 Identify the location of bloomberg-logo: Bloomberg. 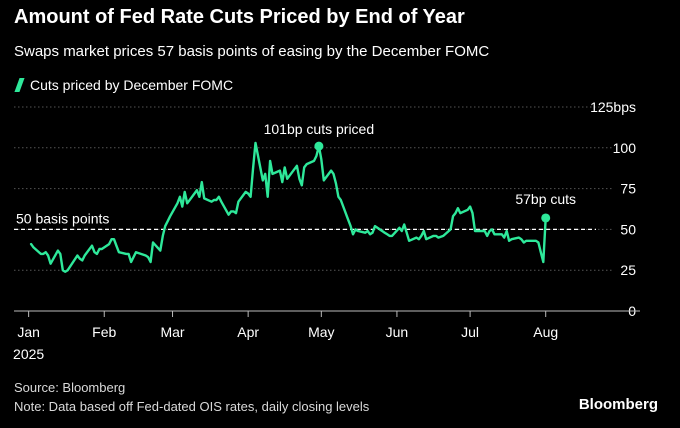
(618, 404).